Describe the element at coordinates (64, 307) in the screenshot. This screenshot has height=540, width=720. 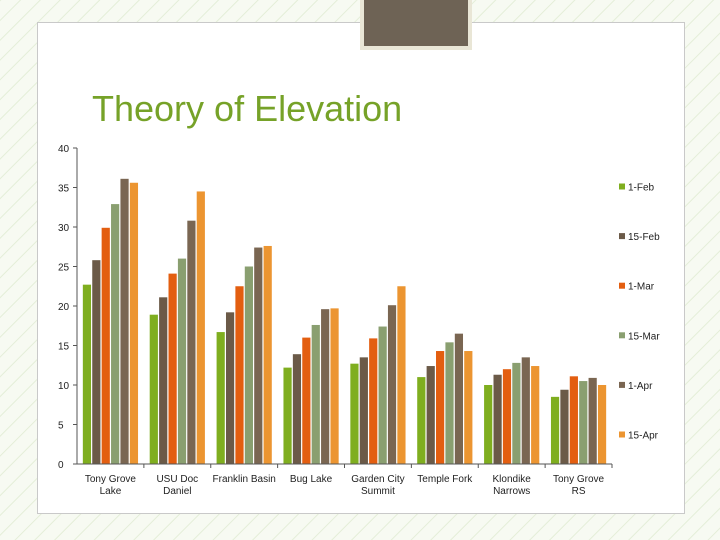
I see `y-tick-label: 20` at that location.